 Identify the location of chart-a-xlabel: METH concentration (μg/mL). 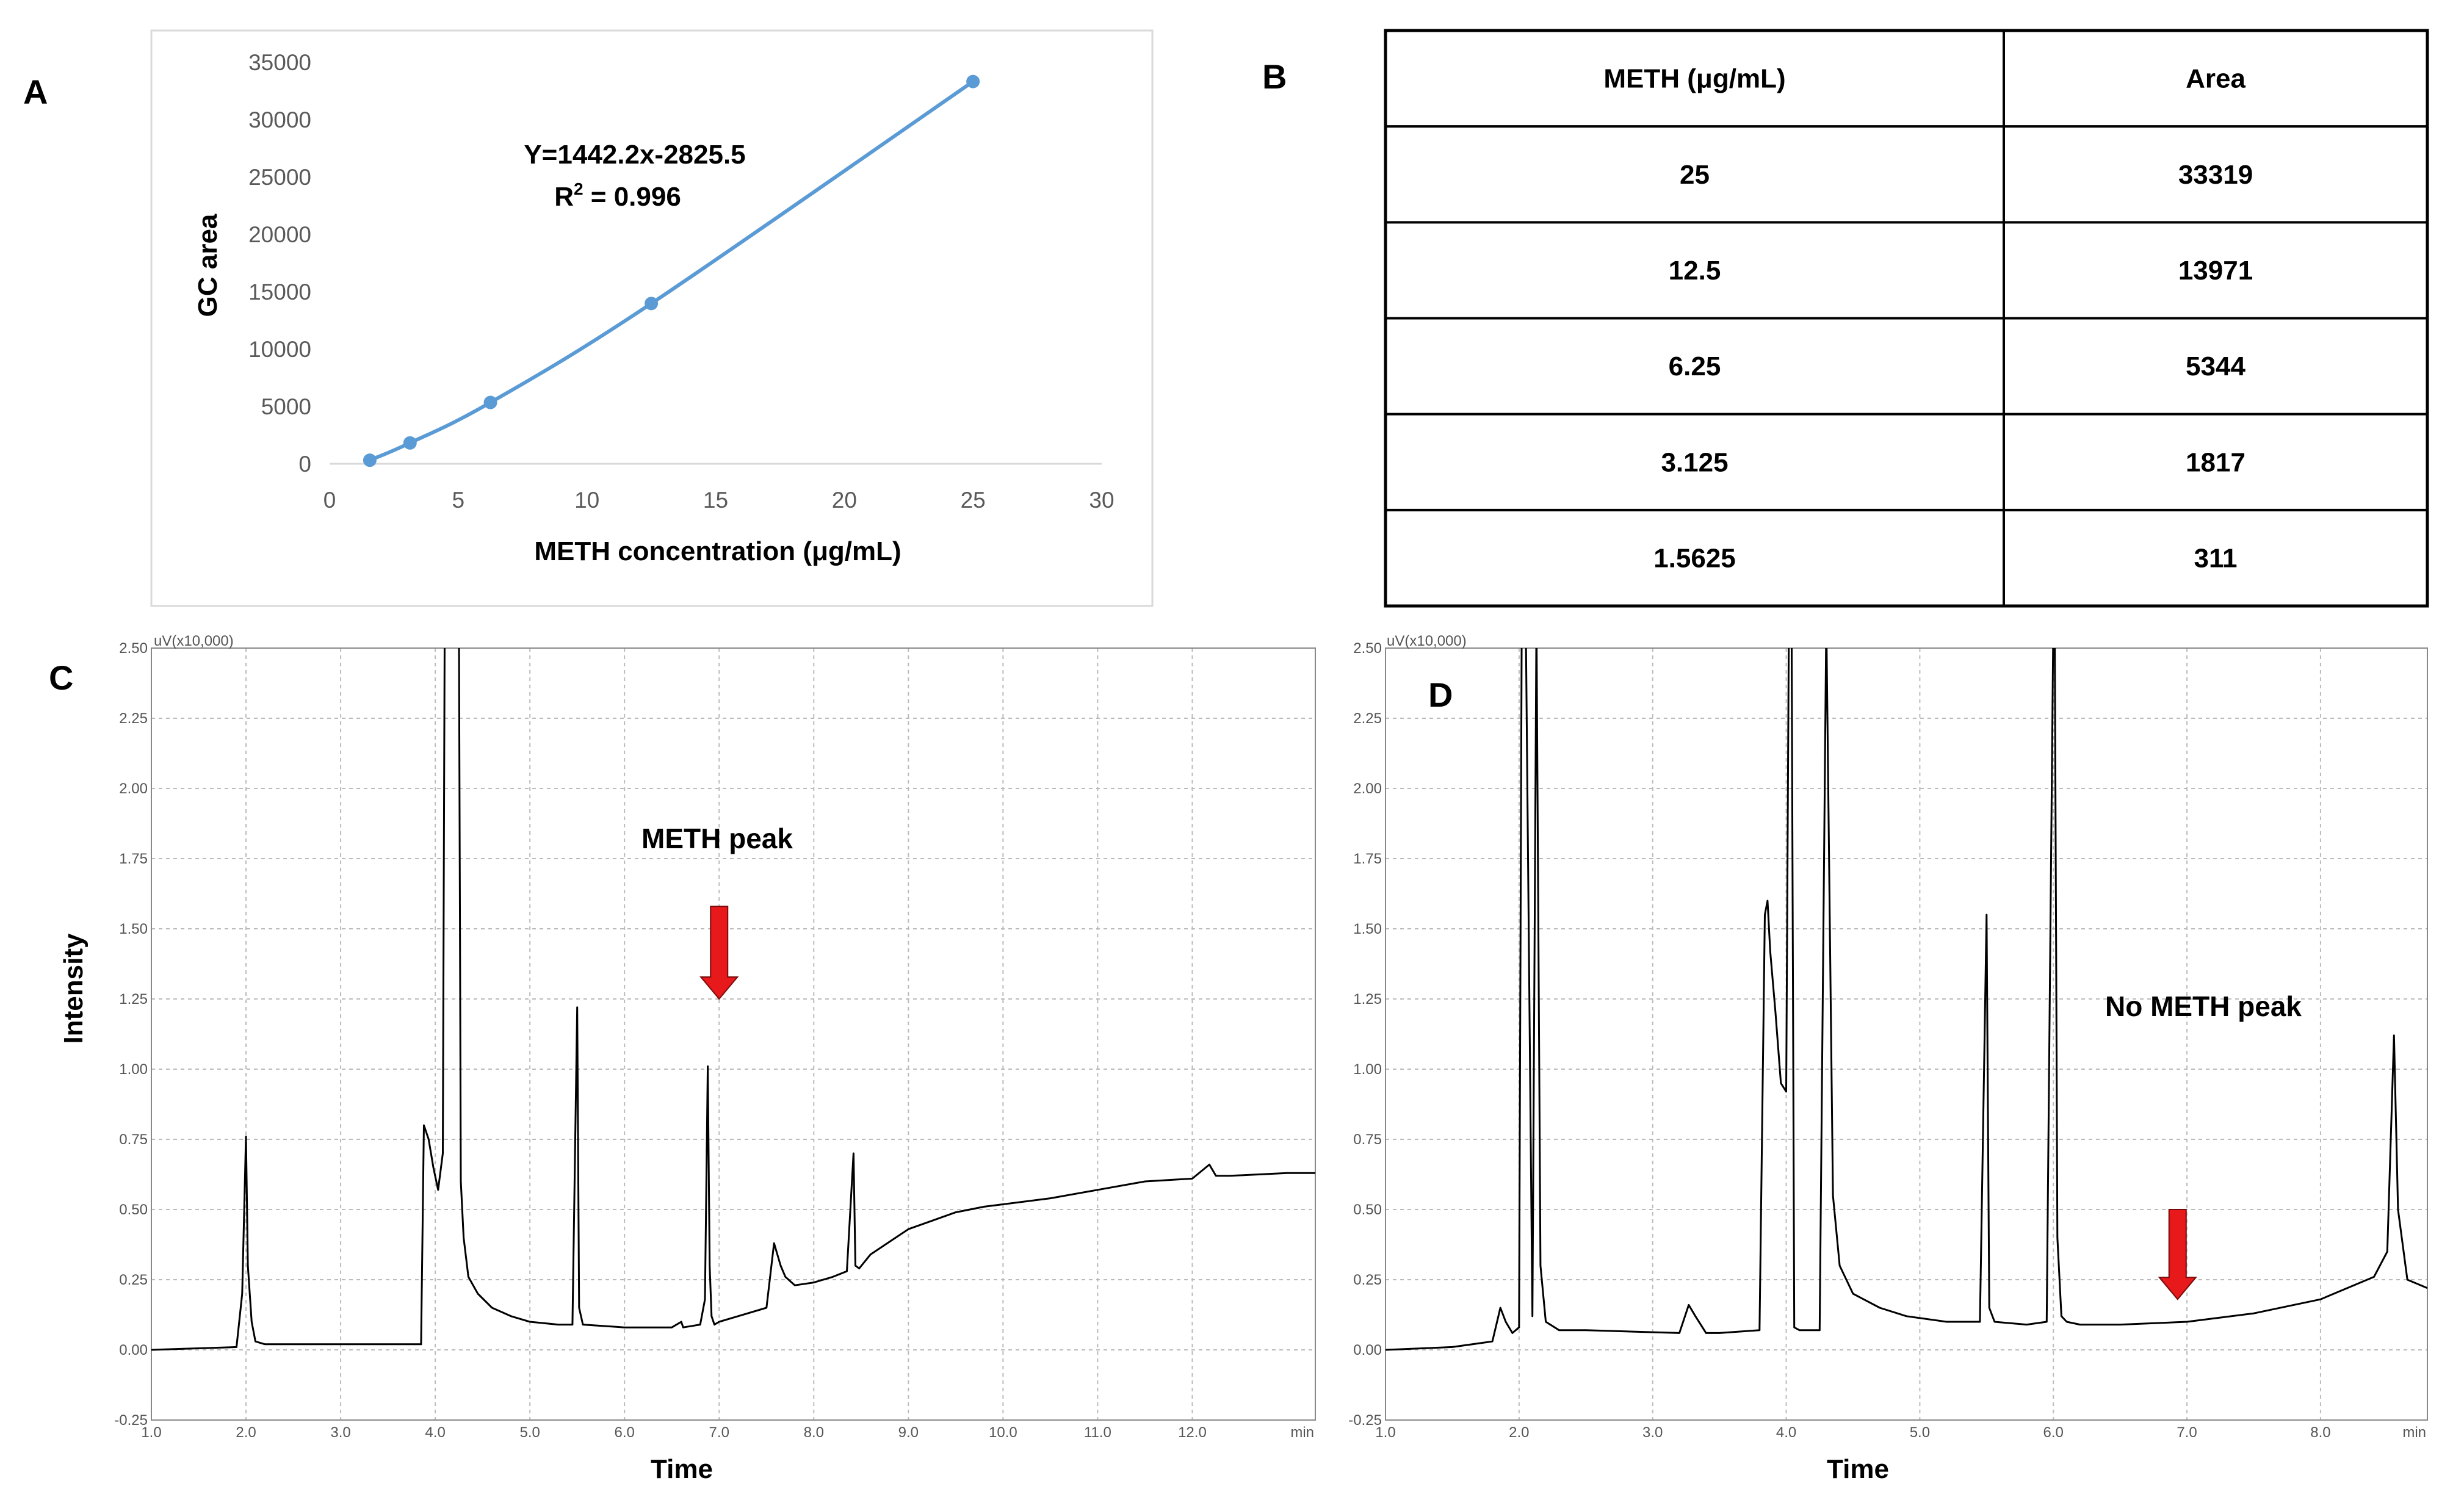
(717, 551).